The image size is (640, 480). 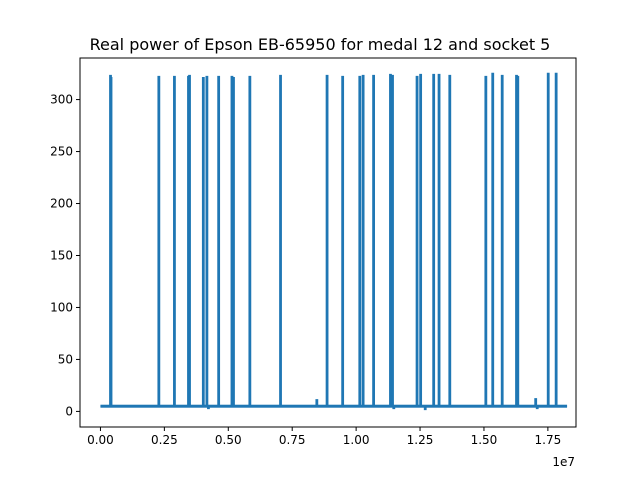 I want to click on y-axis: 0 50 100 150 200 250 300, so click(x=65, y=255).